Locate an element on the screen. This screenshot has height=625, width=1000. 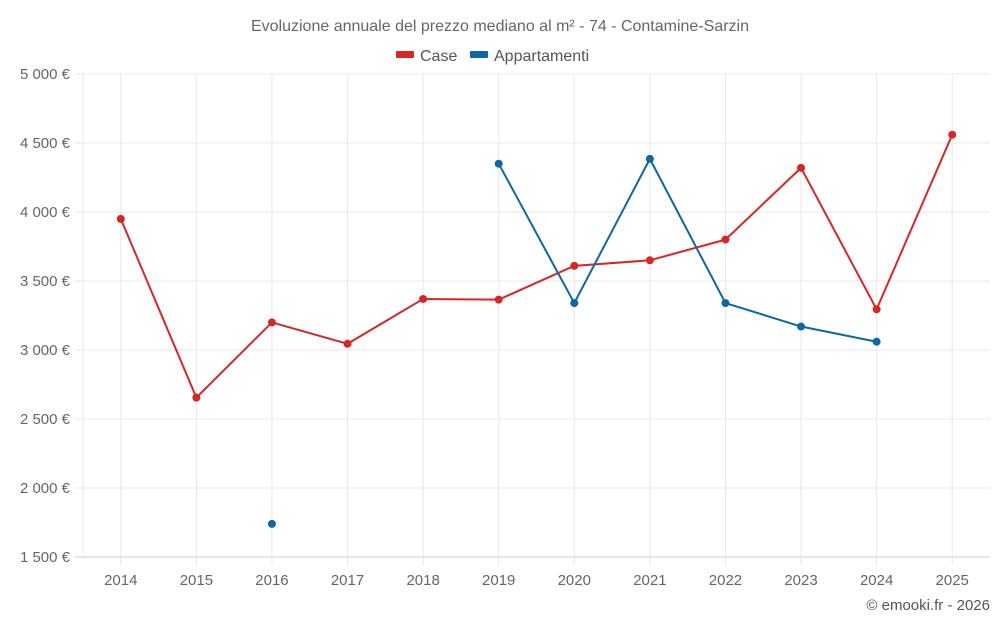
legend: Case Appartamenti is located at coordinates (492, 56).